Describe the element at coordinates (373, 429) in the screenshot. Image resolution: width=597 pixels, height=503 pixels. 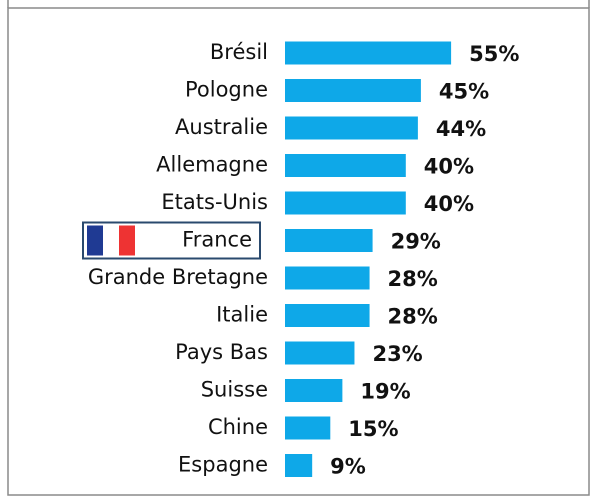
I see `value-label: 15%` at that location.